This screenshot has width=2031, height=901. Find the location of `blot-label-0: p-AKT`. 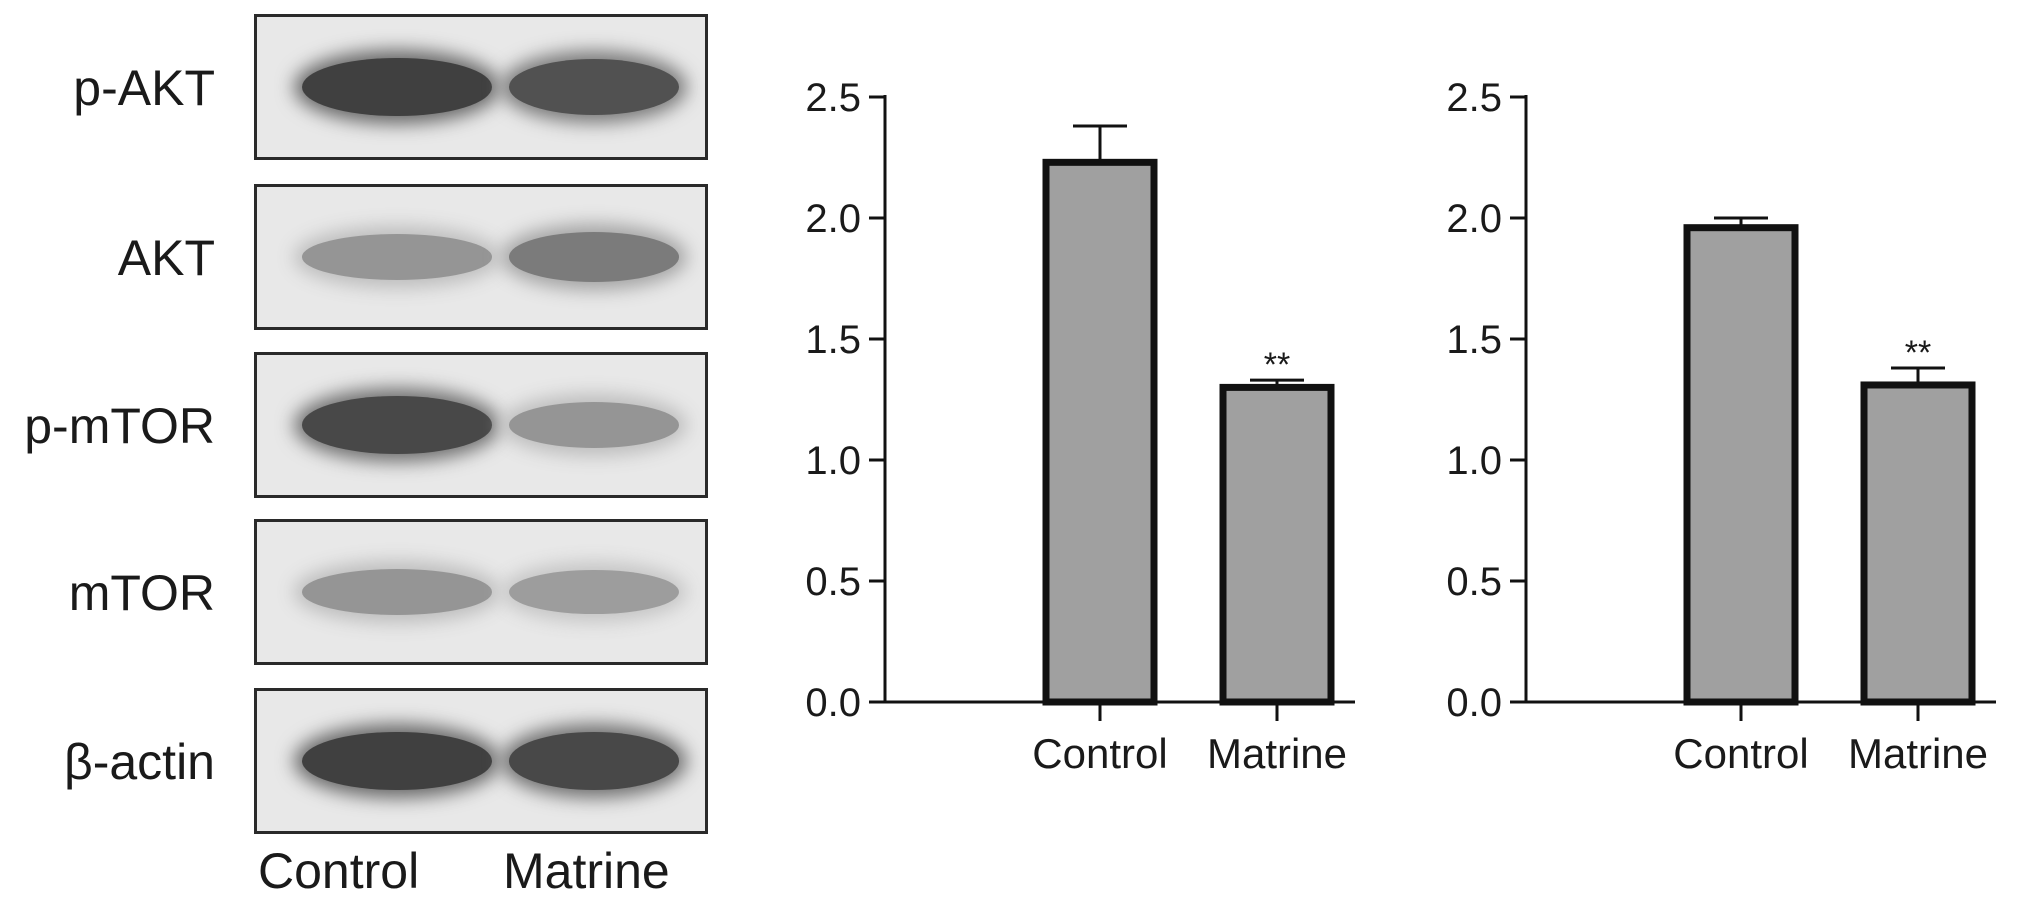

blot-label-0: p-AKT is located at coordinates (144, 88).